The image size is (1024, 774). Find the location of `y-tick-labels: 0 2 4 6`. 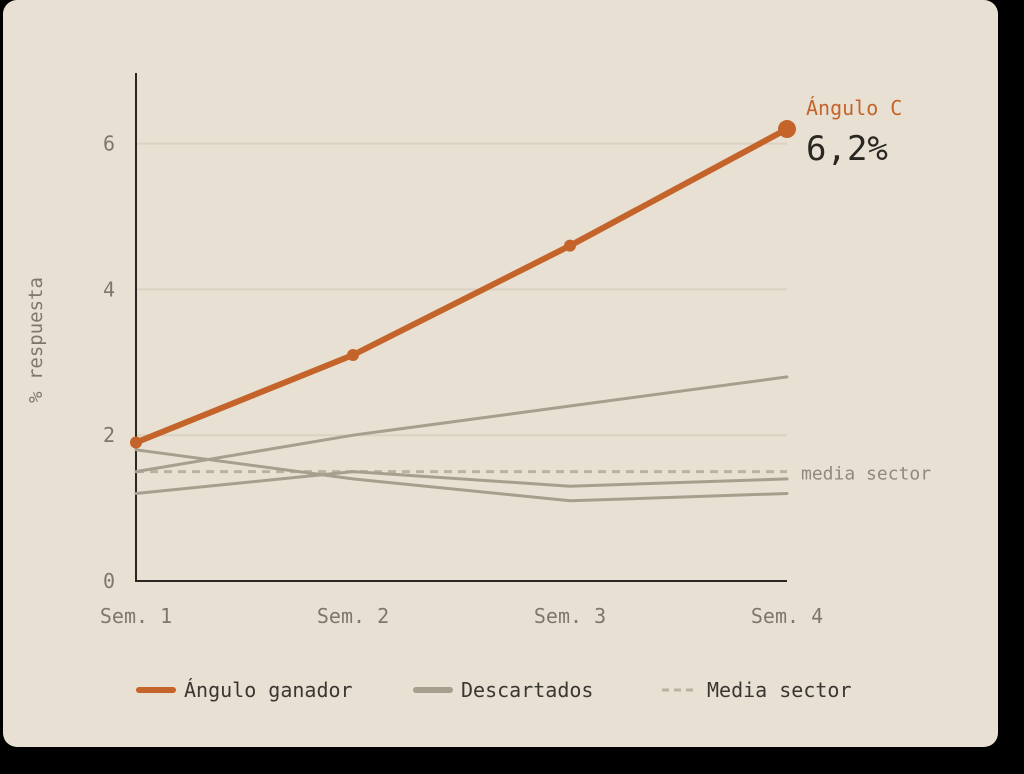

y-tick-labels: 0 2 4 6 is located at coordinates (109, 362).